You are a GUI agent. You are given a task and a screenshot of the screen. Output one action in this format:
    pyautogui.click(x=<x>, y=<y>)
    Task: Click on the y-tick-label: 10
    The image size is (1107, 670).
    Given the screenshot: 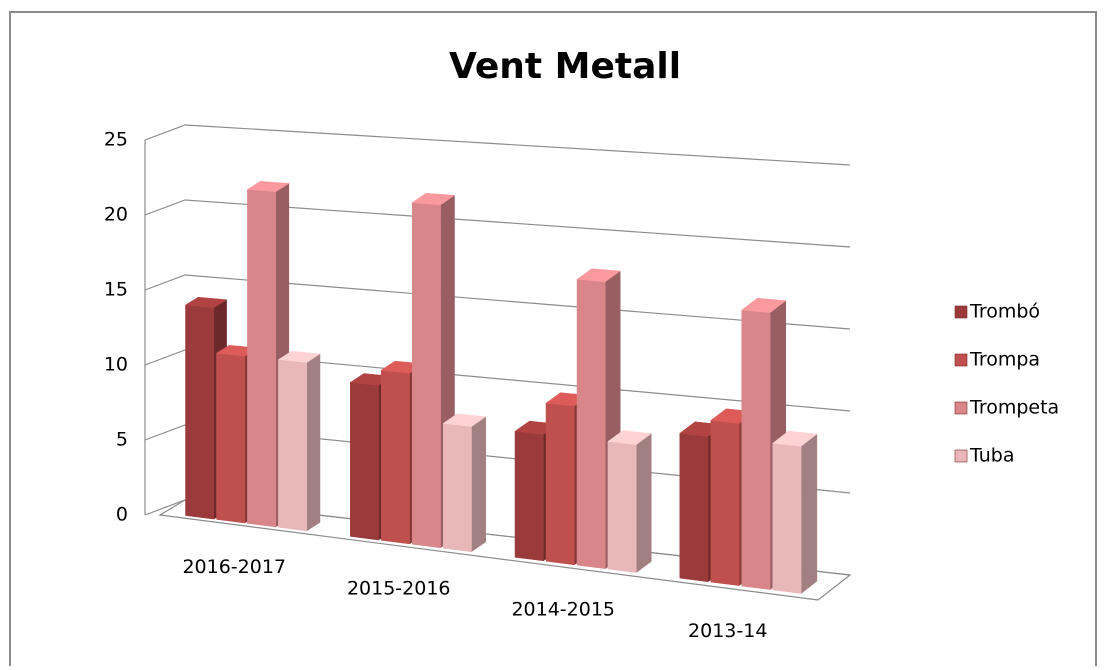 What is the action you would take?
    pyautogui.click(x=116, y=365)
    